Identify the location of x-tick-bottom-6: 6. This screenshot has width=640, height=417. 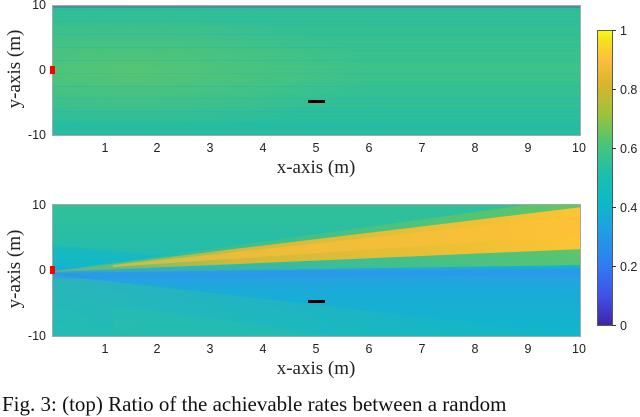
(369, 349).